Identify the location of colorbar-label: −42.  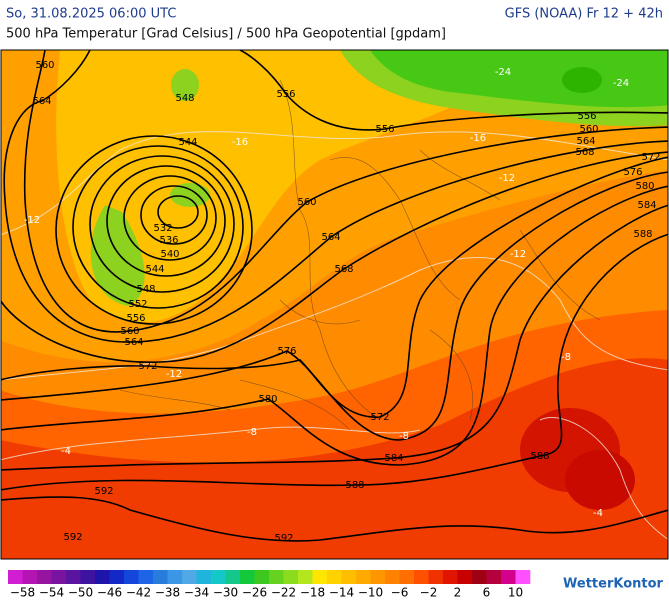
(138, 593).